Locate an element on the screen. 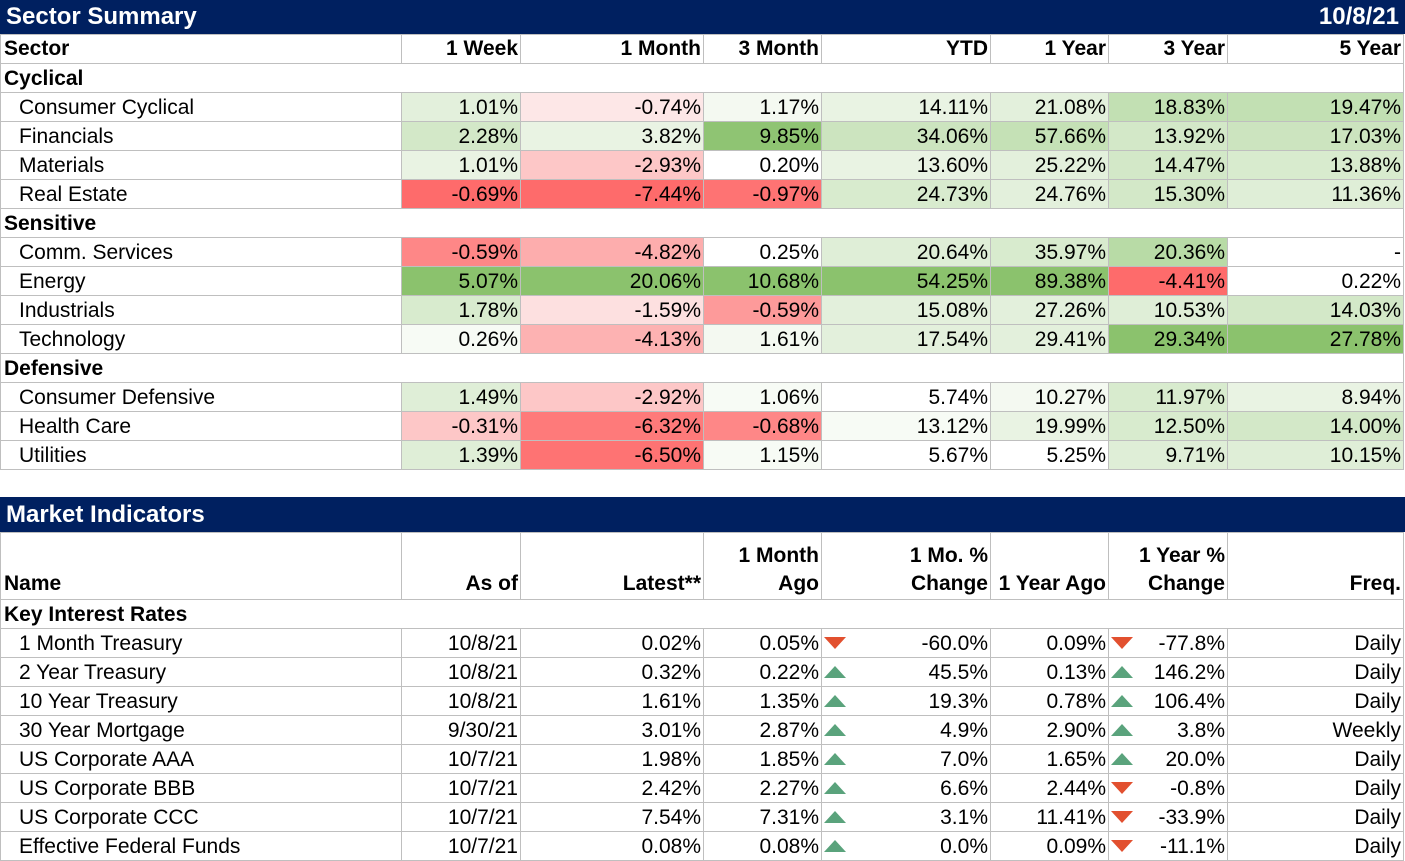 This screenshot has height=861, width=1405. return-cell: 24.76% is located at coordinates (1049, 194).